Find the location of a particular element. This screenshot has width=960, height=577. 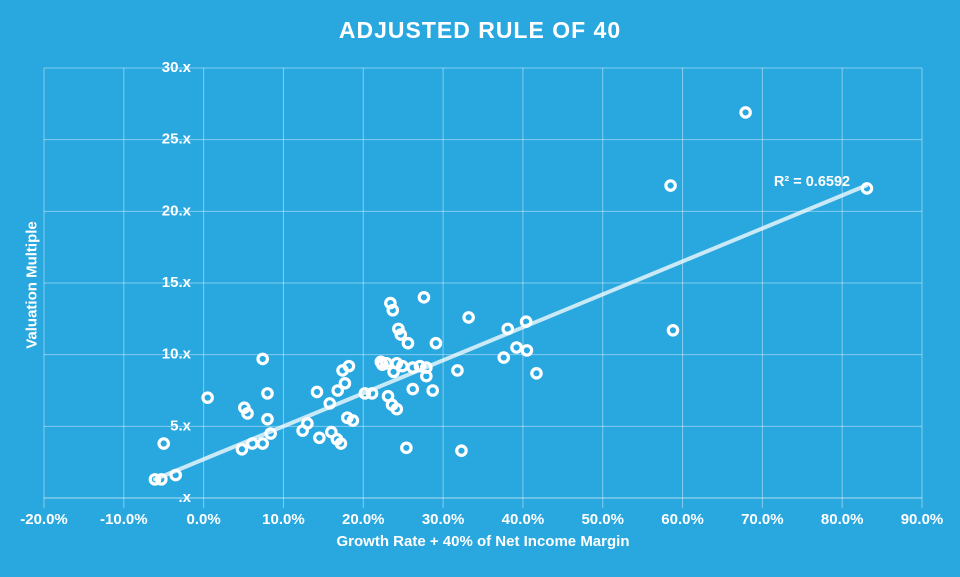

y-tick-label: 15.x is located at coordinates (177, 282).